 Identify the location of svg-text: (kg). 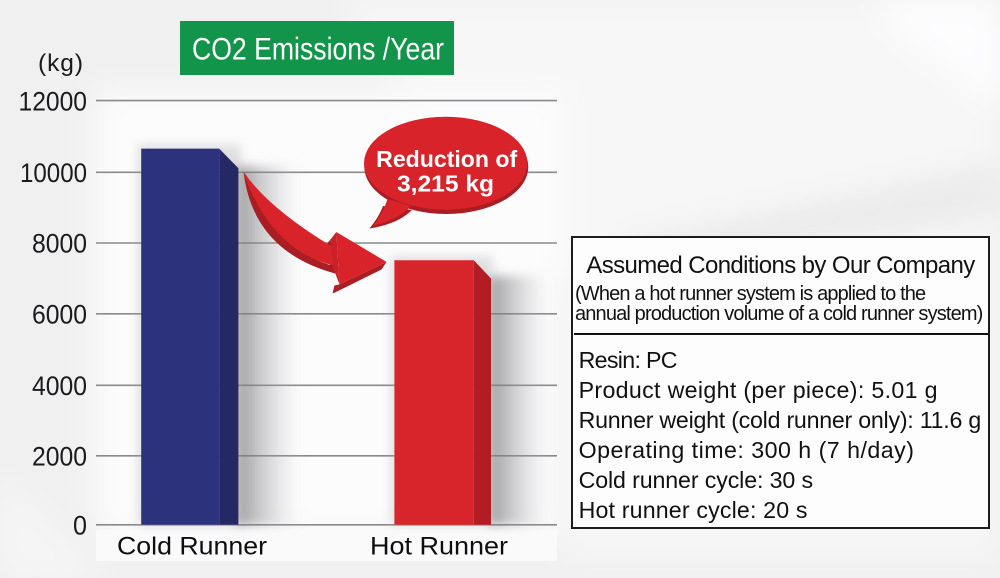
(60, 63).